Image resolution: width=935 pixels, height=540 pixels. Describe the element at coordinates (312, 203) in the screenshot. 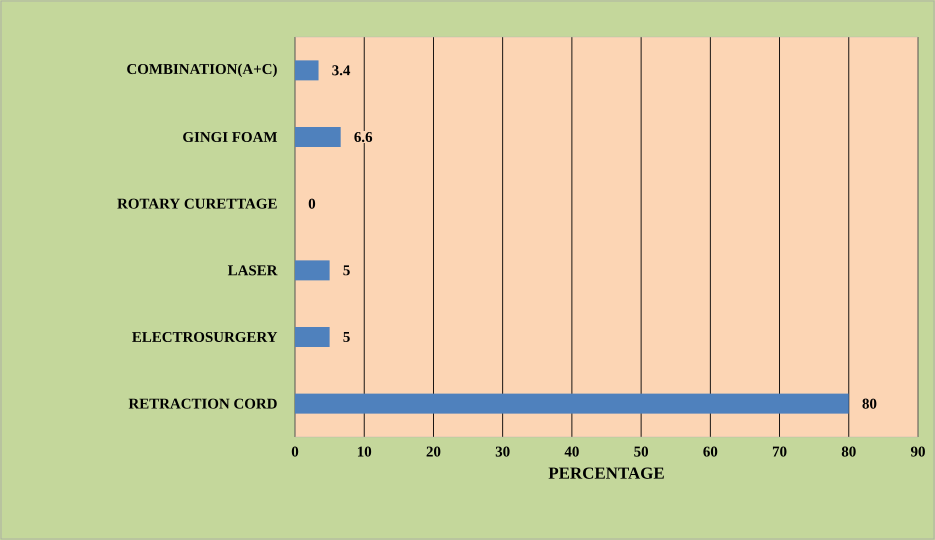

I see `data-label: 0` at that location.